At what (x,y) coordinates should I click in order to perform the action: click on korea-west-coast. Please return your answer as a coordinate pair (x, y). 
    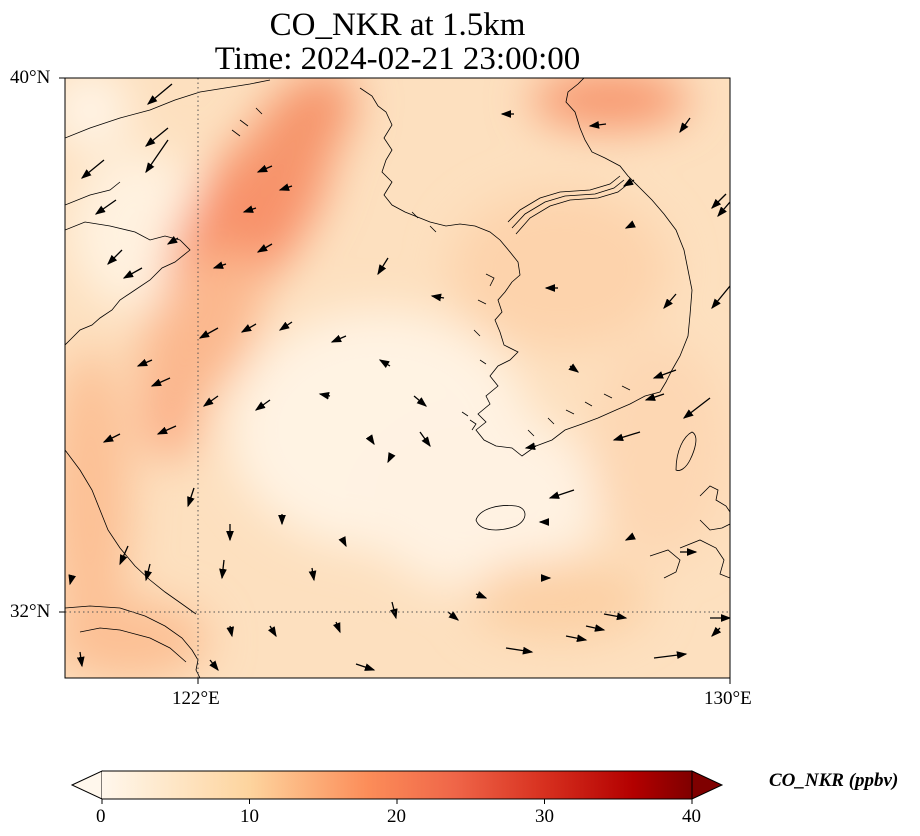
    Looking at the image, I should click on (584, 267).